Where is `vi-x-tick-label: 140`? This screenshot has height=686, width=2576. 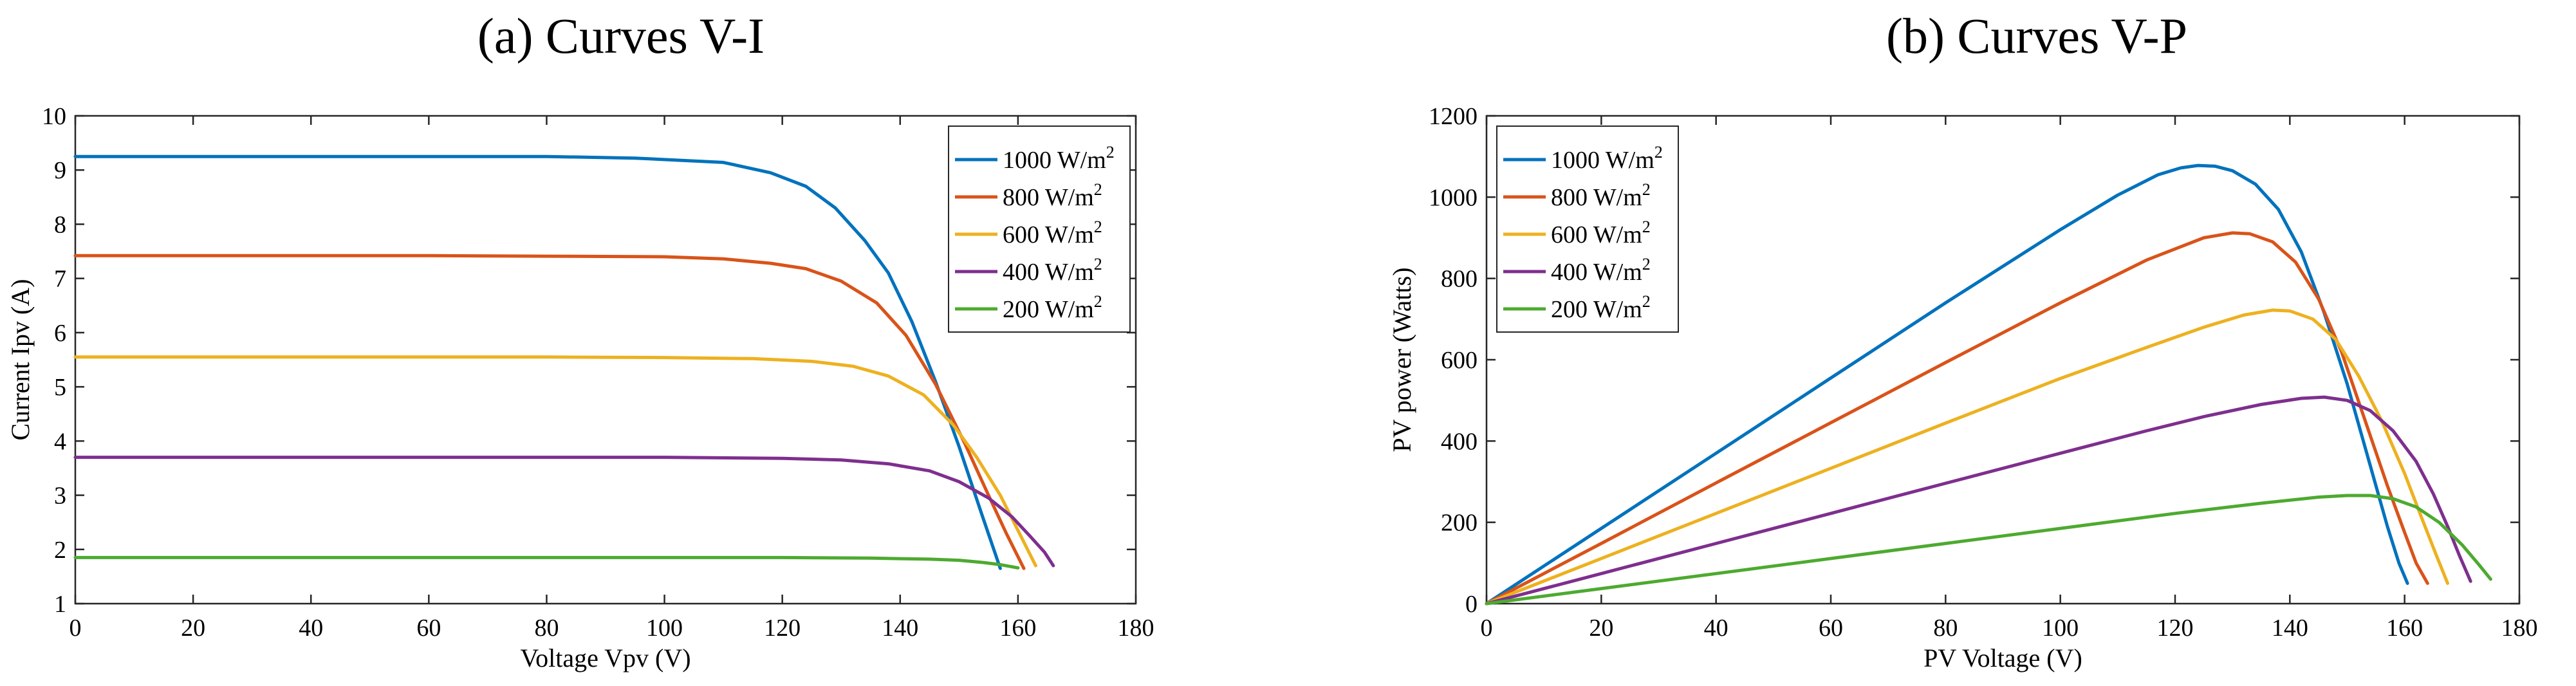
vi-x-tick-label: 140 is located at coordinates (900, 629).